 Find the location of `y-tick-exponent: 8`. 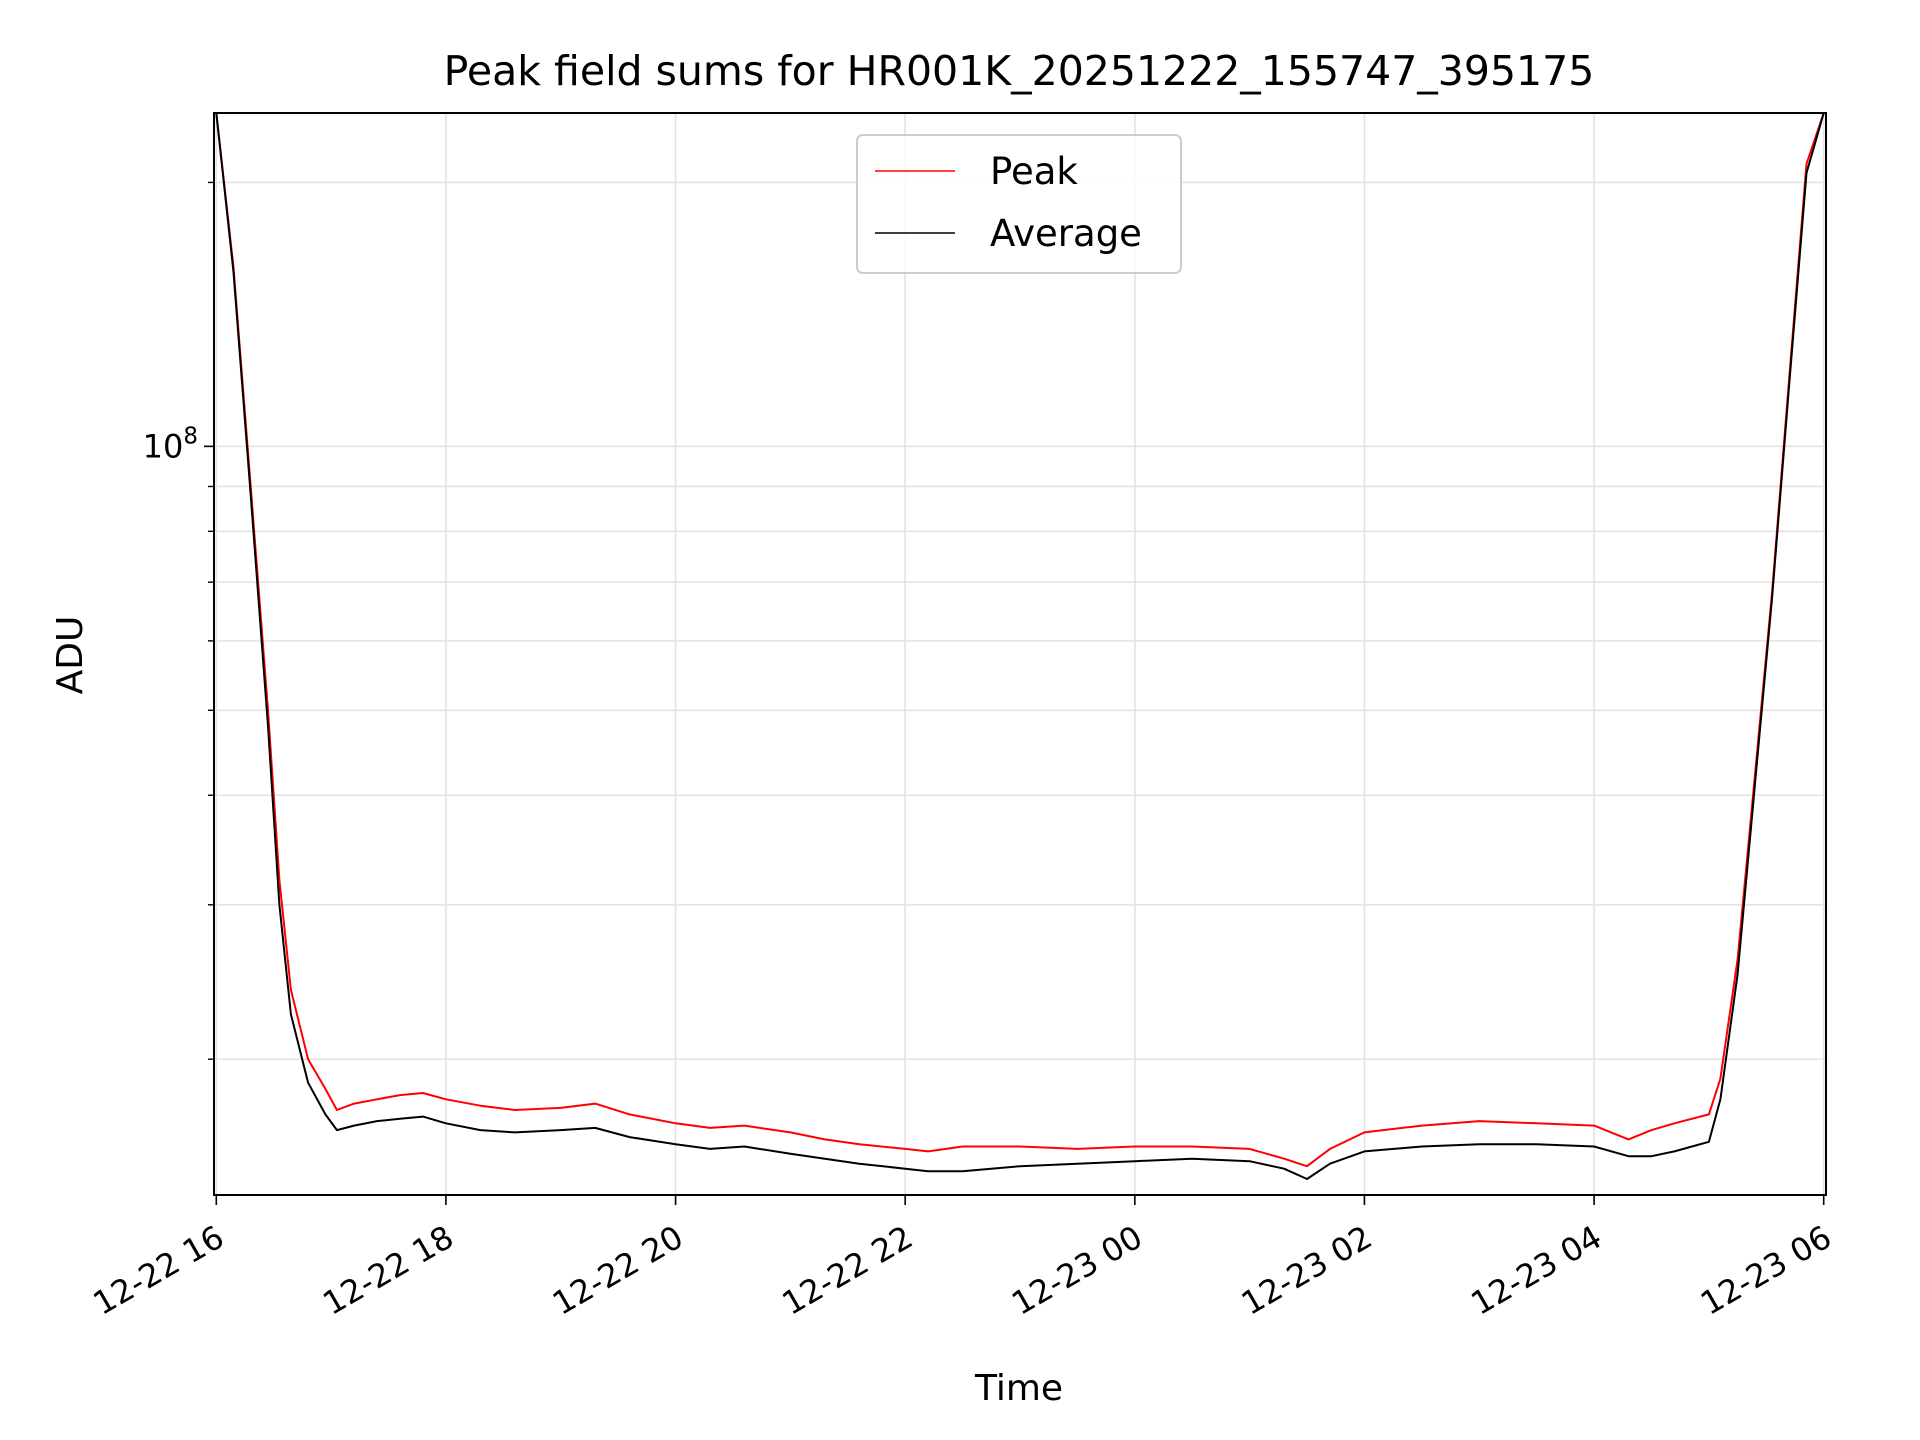

y-tick-exponent: 8 is located at coordinates (190, 436).